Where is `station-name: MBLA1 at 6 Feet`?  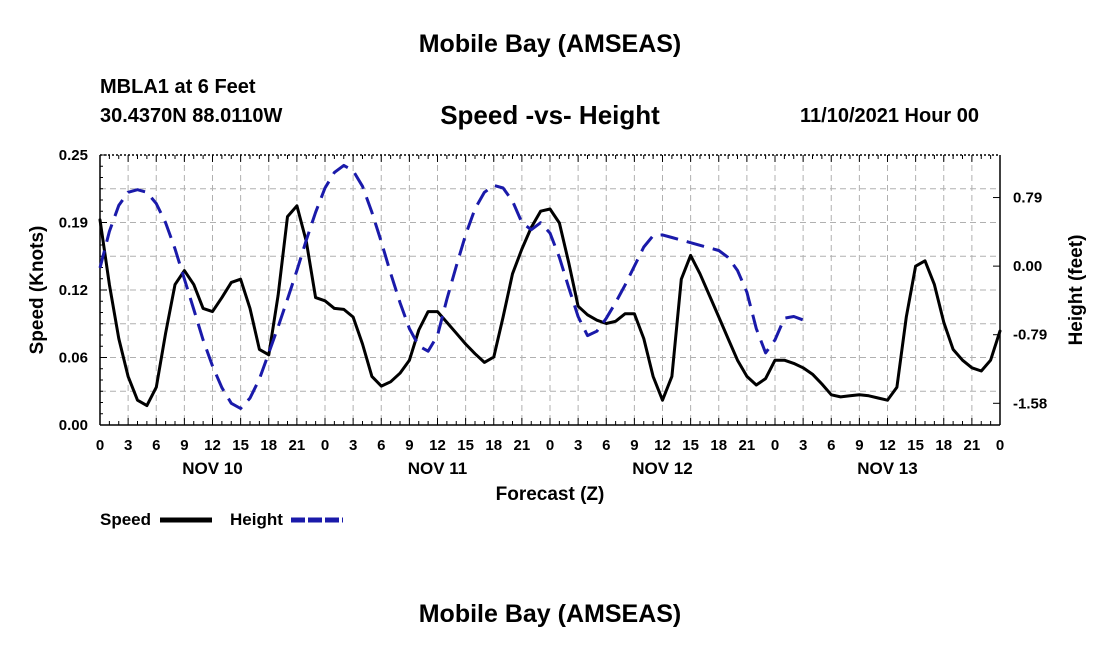
station-name: MBLA1 at 6 Feet is located at coordinates (178, 87).